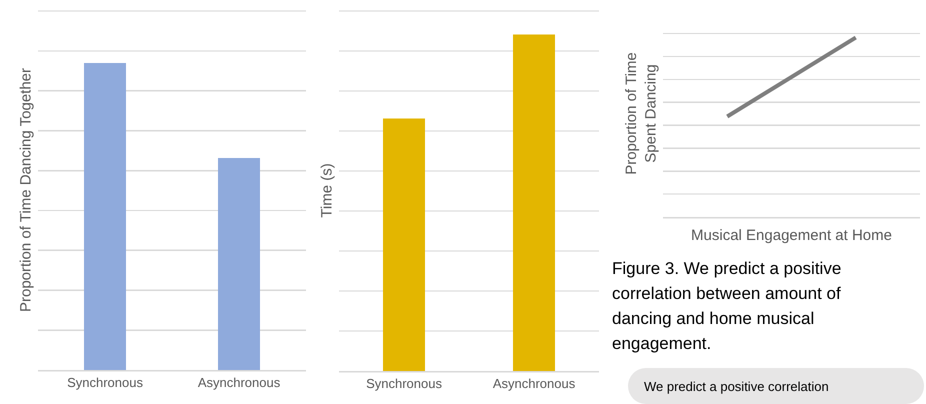 This screenshot has width=926, height=404. I want to click on text: We predict a positive correlation, so click(776, 386).